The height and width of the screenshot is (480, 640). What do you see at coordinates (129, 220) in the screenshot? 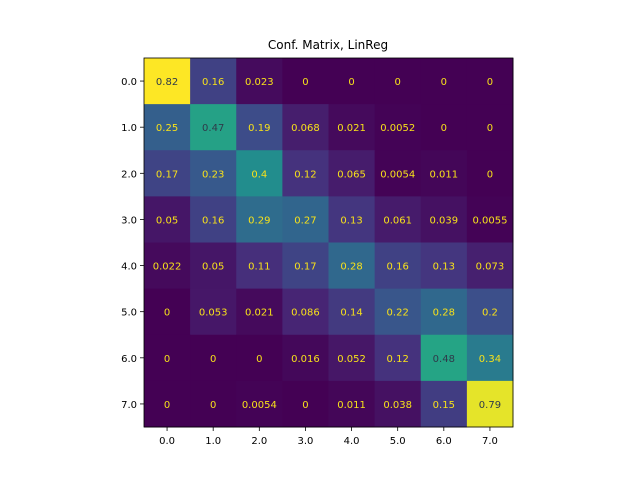
I see `y-tick-label-3: 3.0` at bounding box center [129, 220].